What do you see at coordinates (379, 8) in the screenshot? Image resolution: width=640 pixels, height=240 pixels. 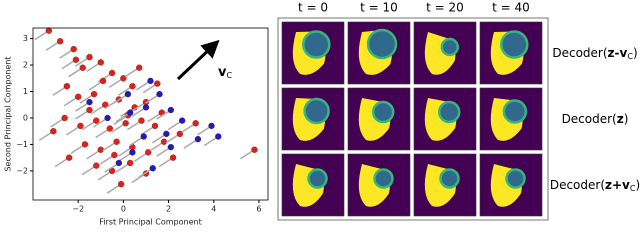 I see `column-label: t = 10` at bounding box center [379, 8].